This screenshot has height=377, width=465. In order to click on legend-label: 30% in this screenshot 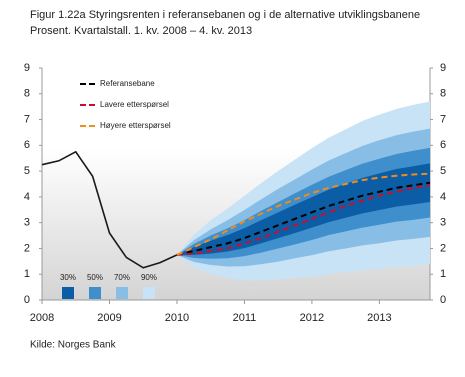, I will do `click(68, 277)`.